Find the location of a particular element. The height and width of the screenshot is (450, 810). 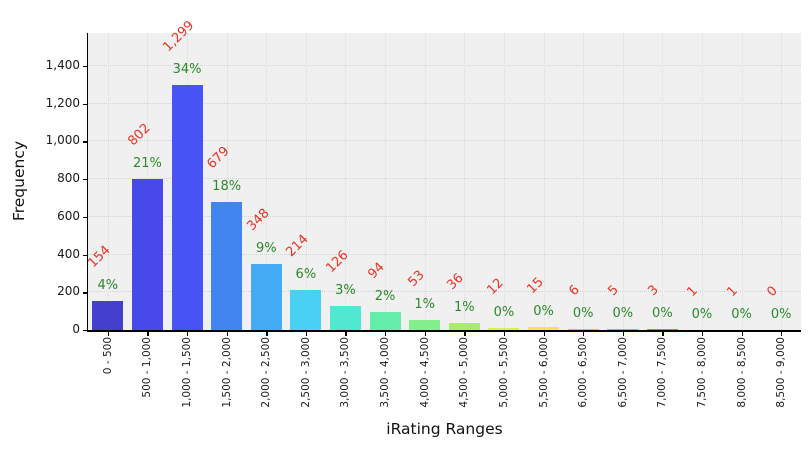

y-axis-title: Frequency is located at coordinates (19, 181).